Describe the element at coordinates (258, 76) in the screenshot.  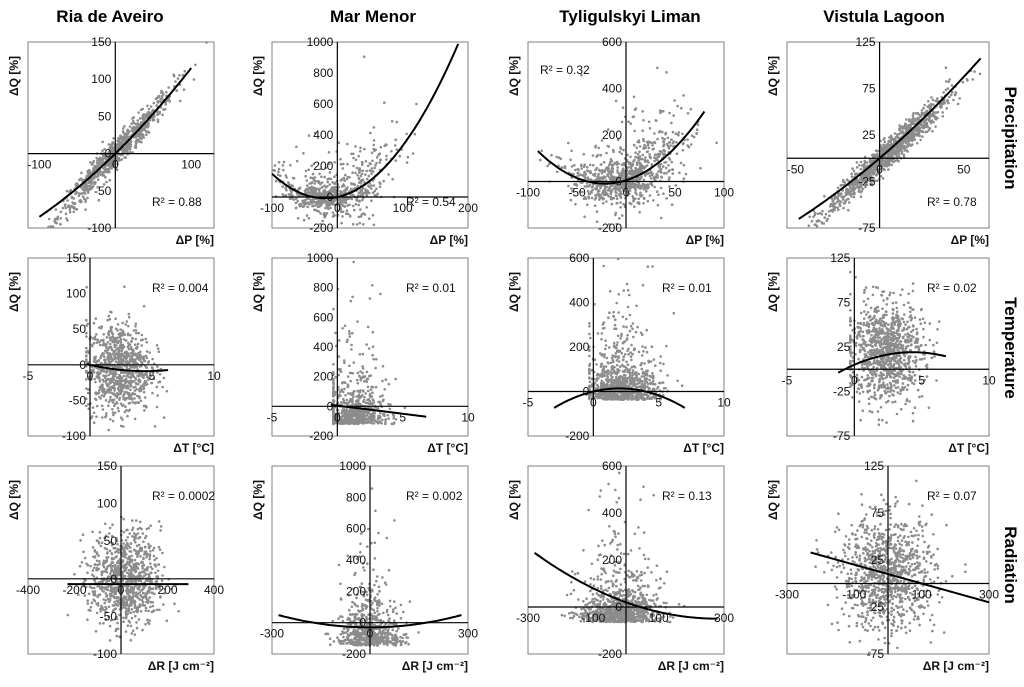
I see `y-axis-label: ΔQ [%]` at that location.